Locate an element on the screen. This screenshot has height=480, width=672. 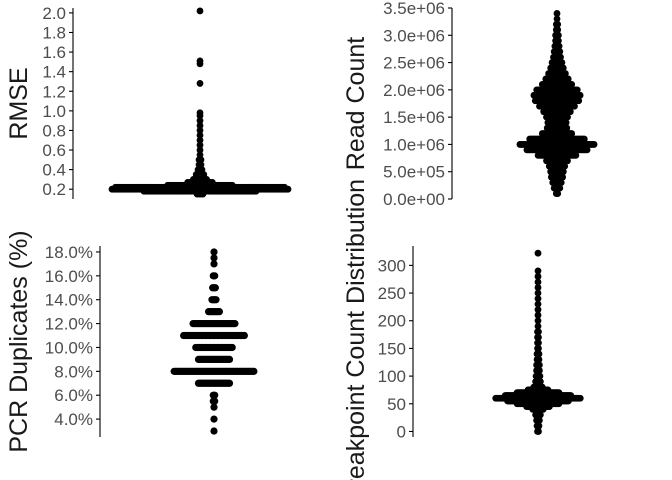
y-axis-title: PCR Duplicates (%) is located at coordinates (19, 341).